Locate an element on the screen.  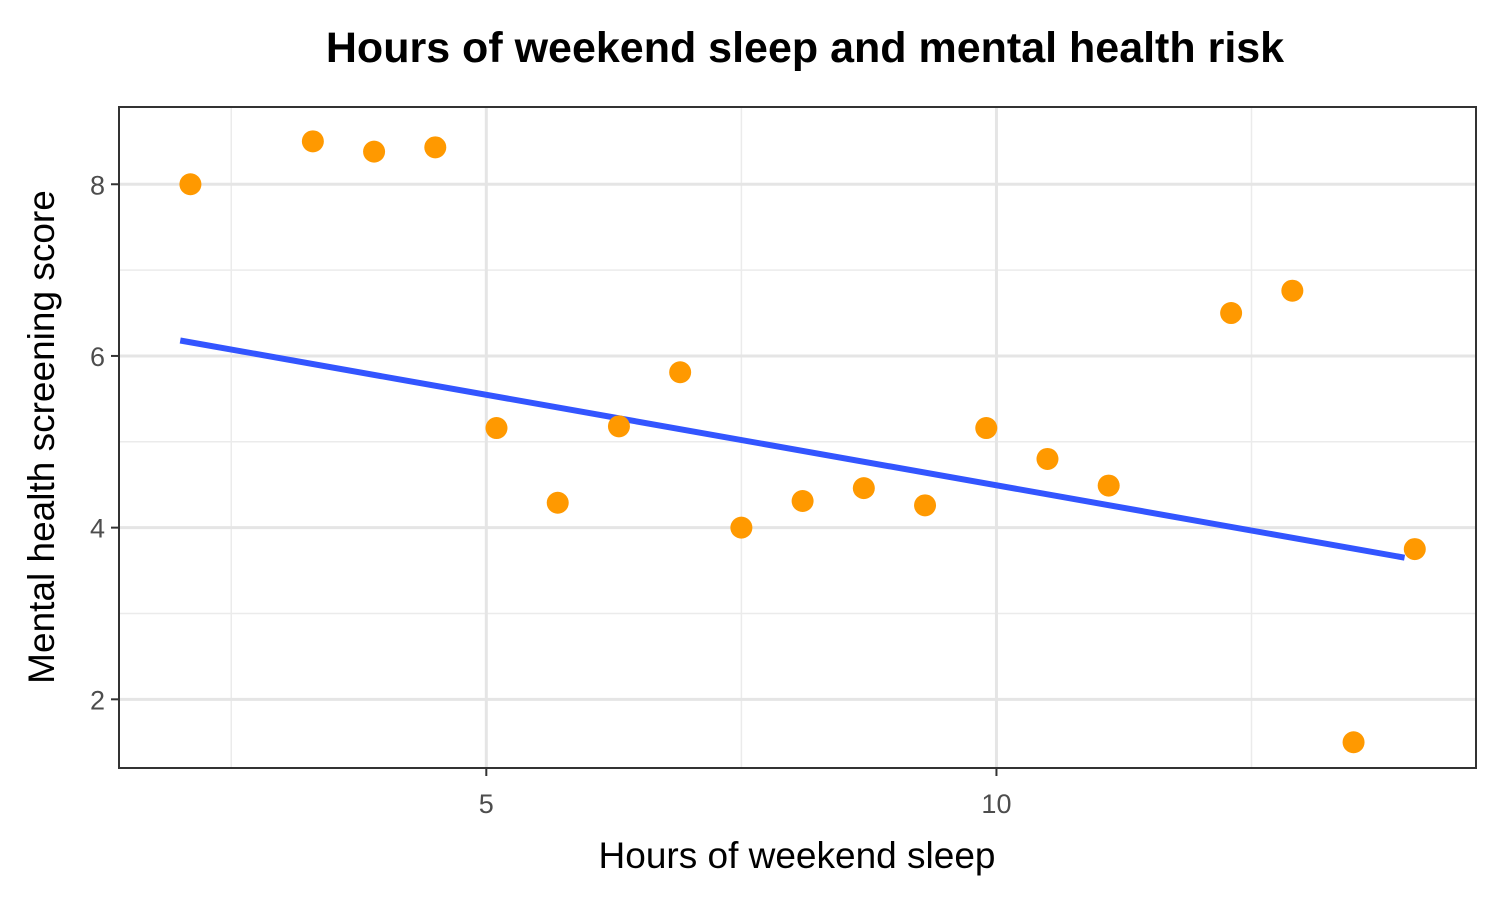
y-tick-label: 2 is located at coordinates (97, 700).